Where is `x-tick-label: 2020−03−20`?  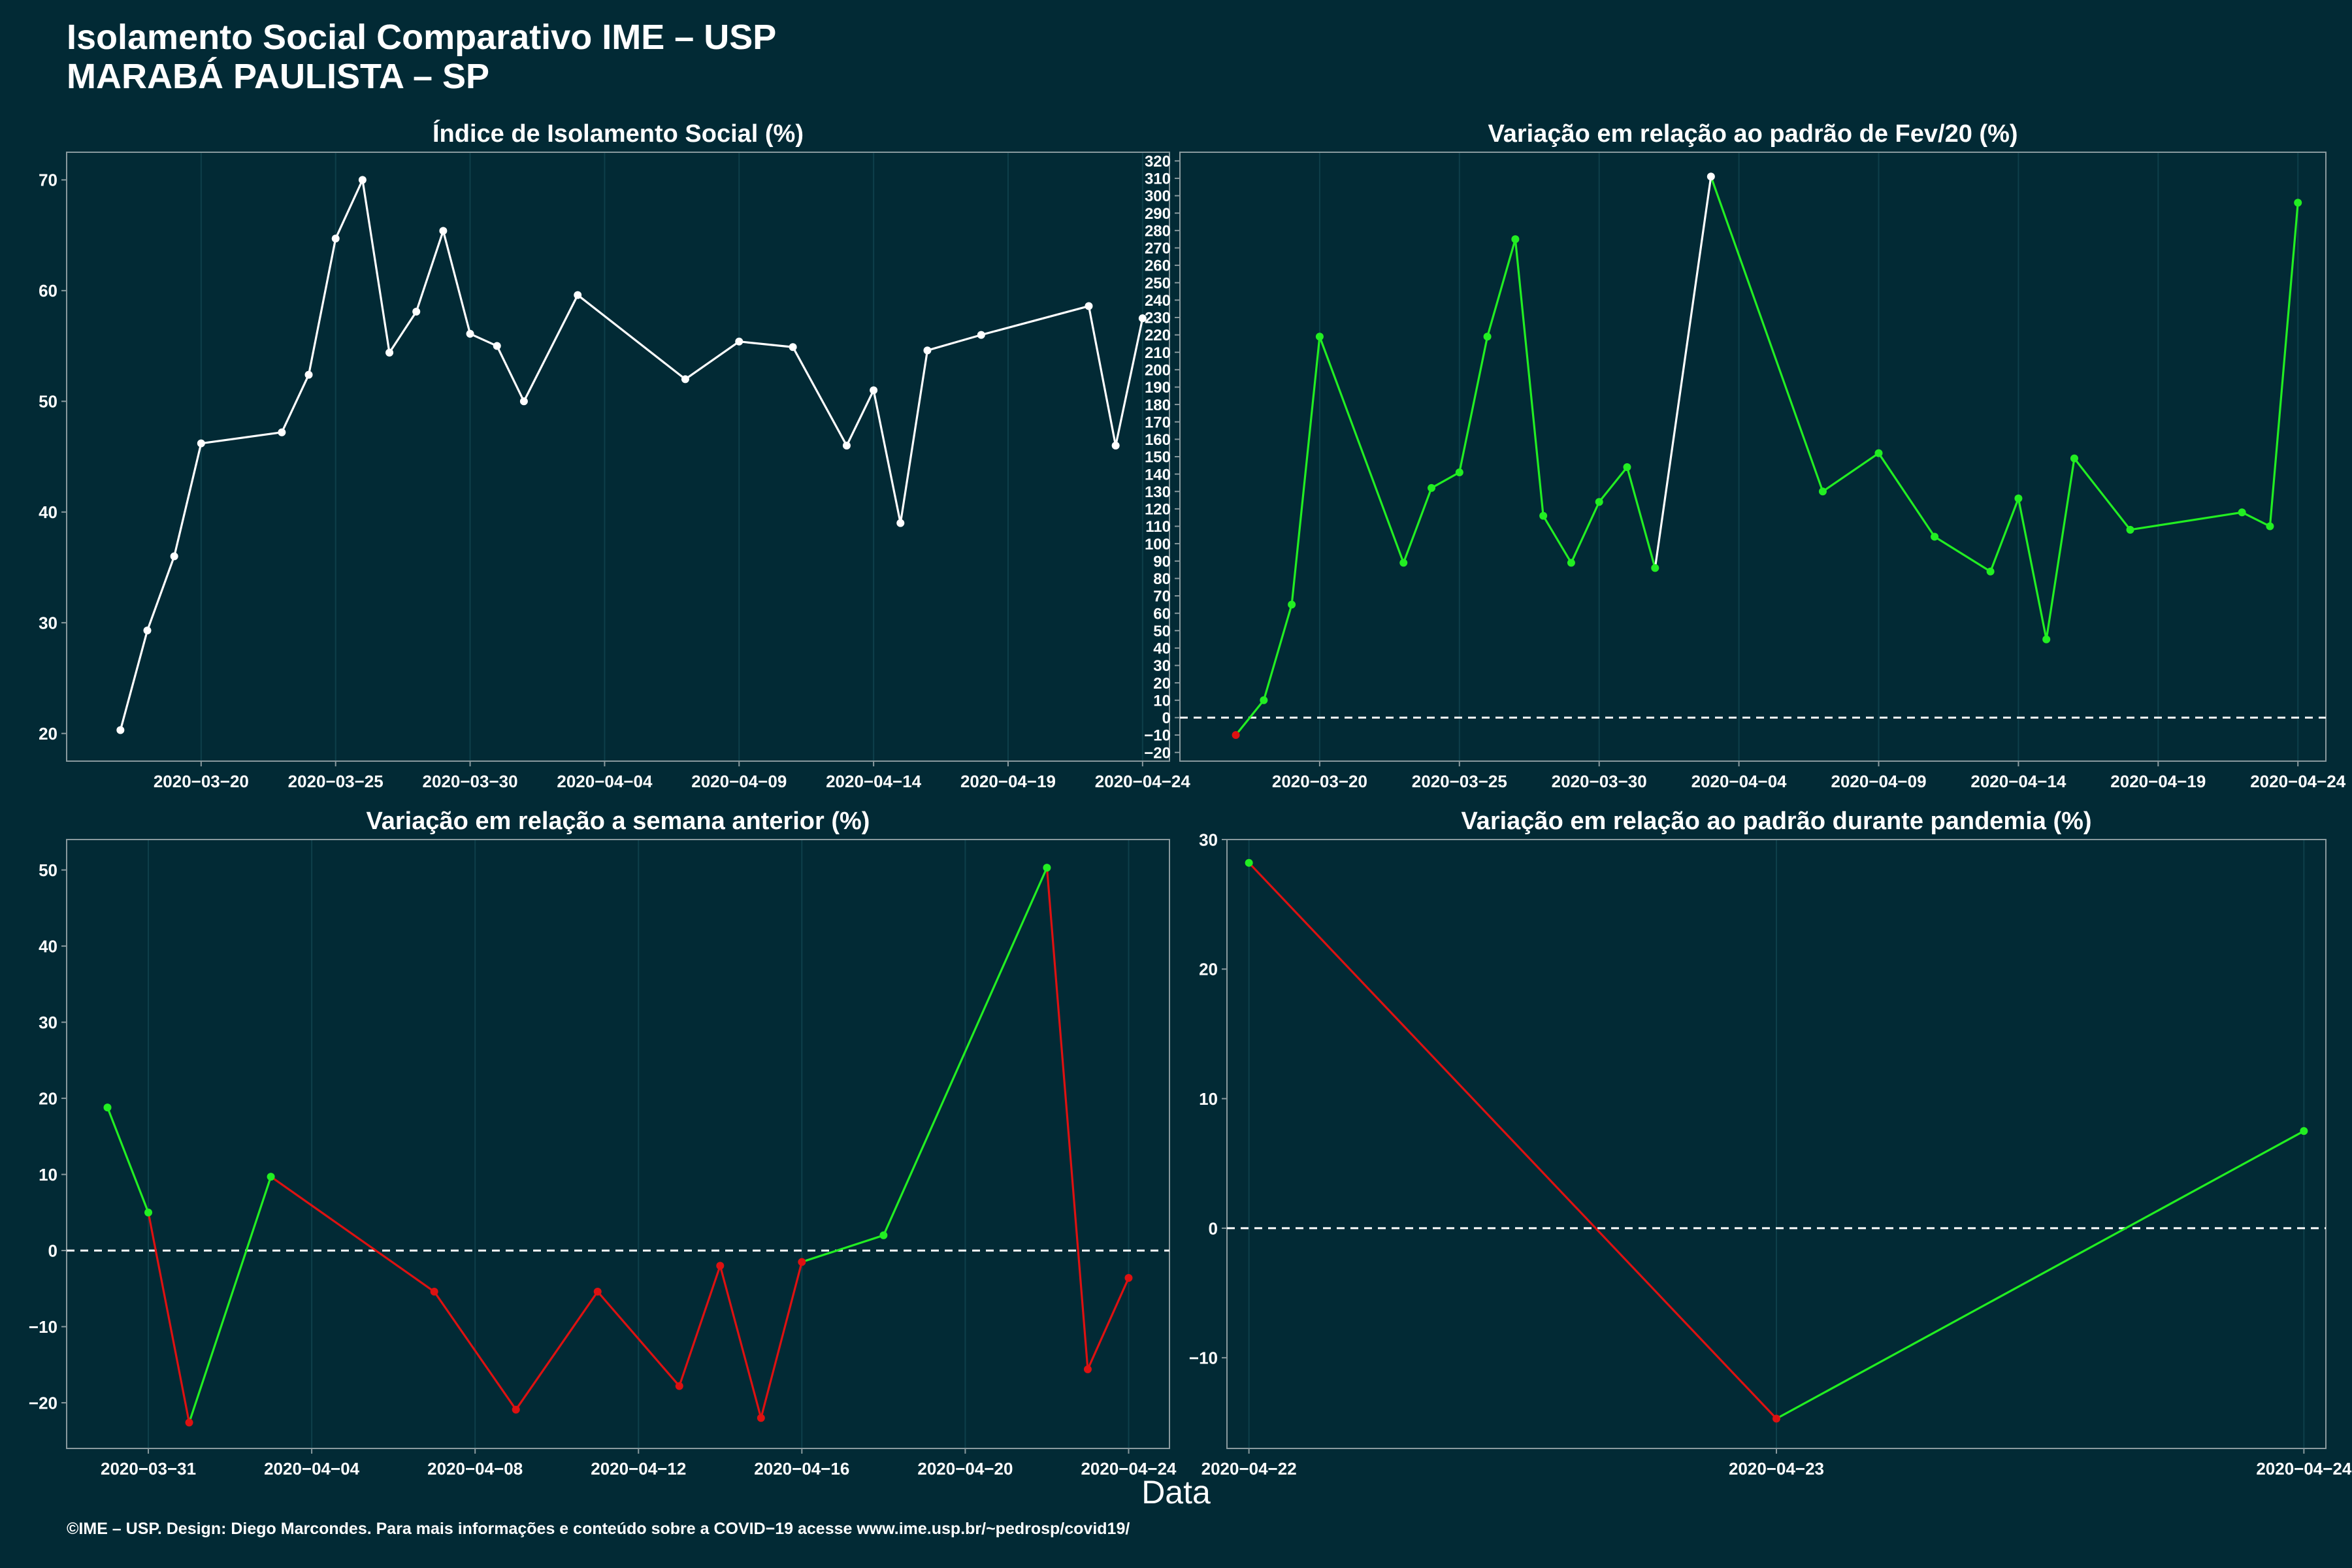 x-tick-label: 2020−03−20 is located at coordinates (1319, 781).